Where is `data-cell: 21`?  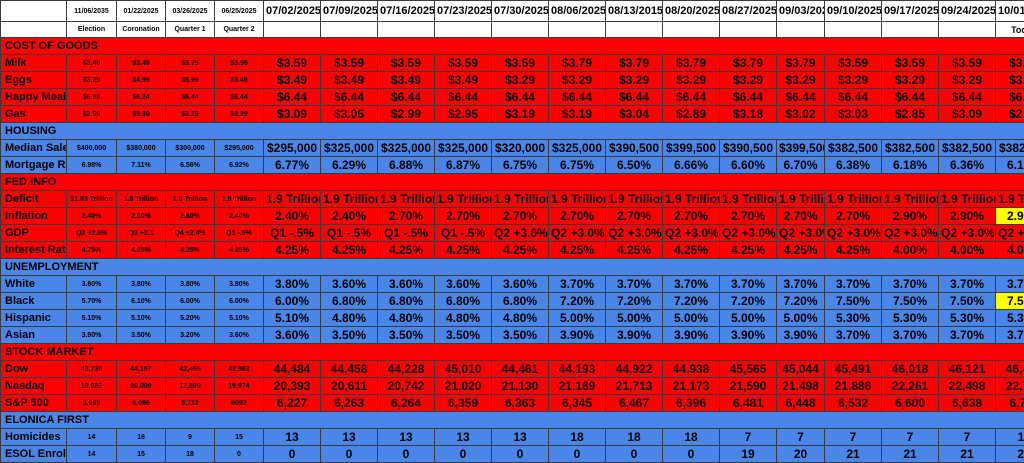 data-cell: 21 is located at coordinates (853, 454).